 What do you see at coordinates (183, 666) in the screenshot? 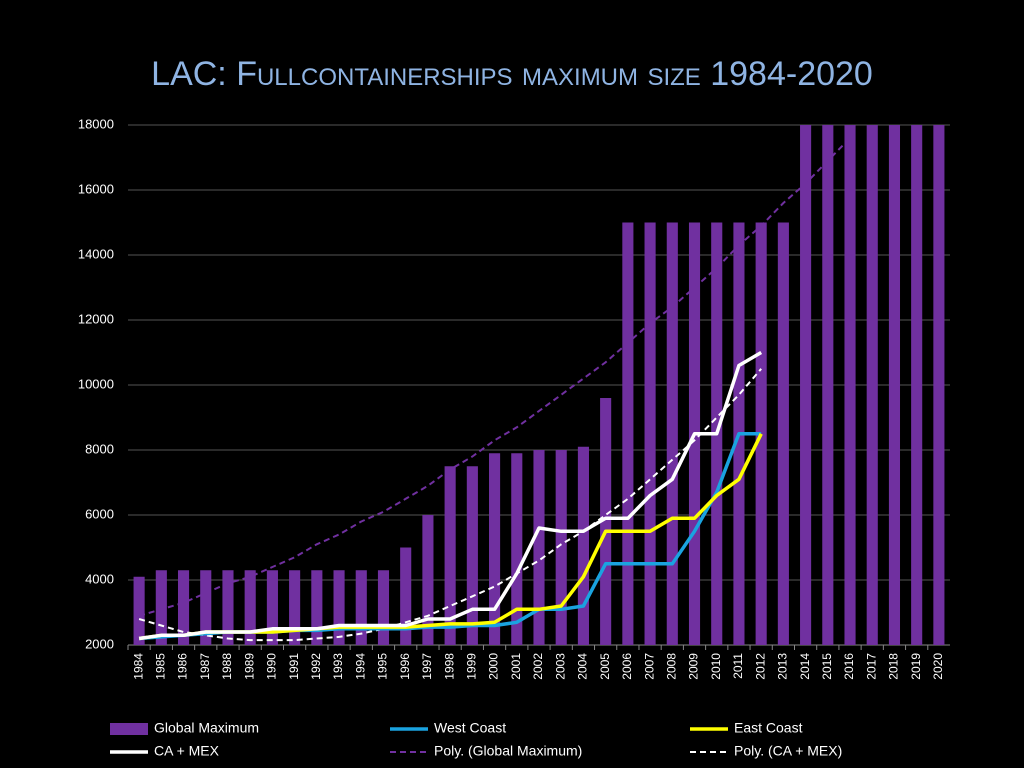
I see `x-tick-label: 1986` at bounding box center [183, 666].